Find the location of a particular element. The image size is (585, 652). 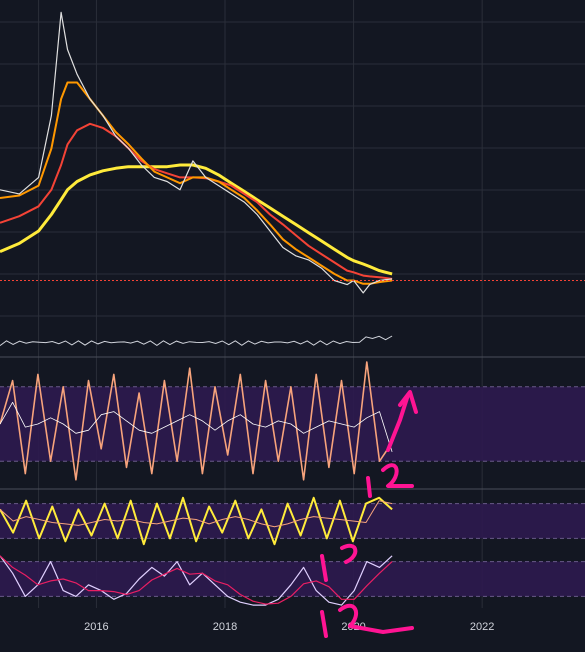

oscillator-3-slow is located at coordinates (196, 580).